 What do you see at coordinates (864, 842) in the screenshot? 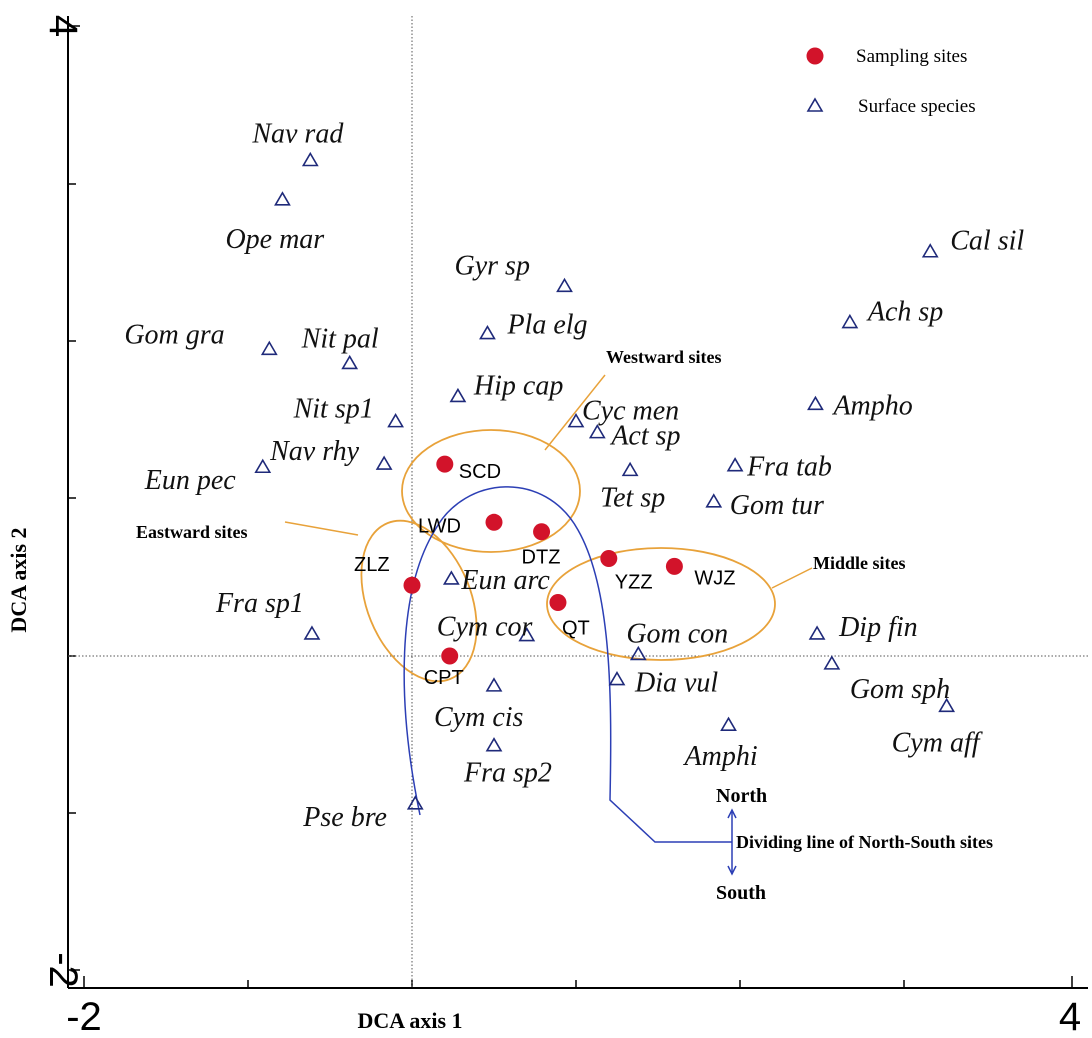
I see `dividing-line-label: Dividing line of North-South sites` at bounding box center [864, 842].